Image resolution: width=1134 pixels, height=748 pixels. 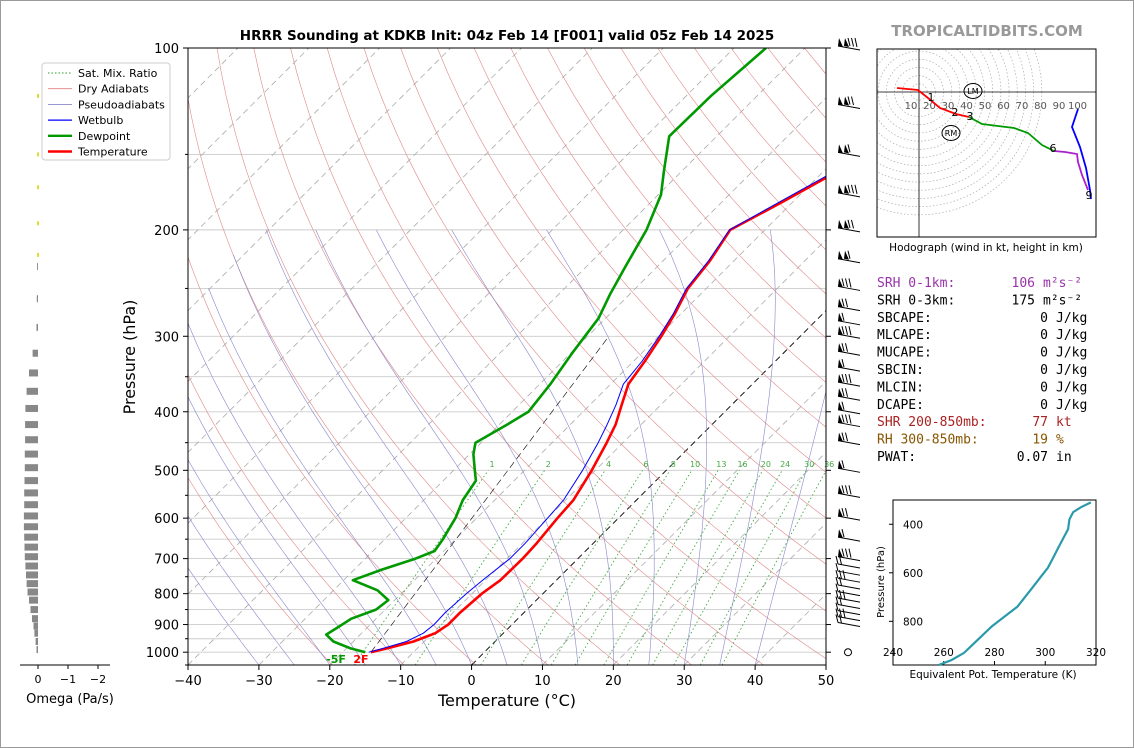 I want to click on y-axis-label: Pressure (hPa), so click(x=129, y=357).